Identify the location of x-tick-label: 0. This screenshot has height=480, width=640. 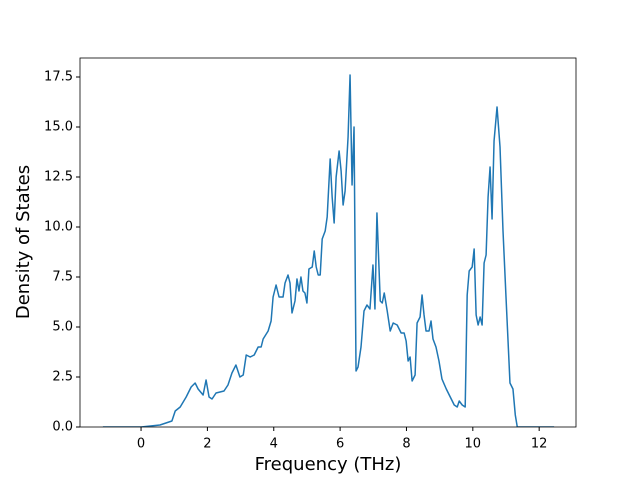
(141, 444).